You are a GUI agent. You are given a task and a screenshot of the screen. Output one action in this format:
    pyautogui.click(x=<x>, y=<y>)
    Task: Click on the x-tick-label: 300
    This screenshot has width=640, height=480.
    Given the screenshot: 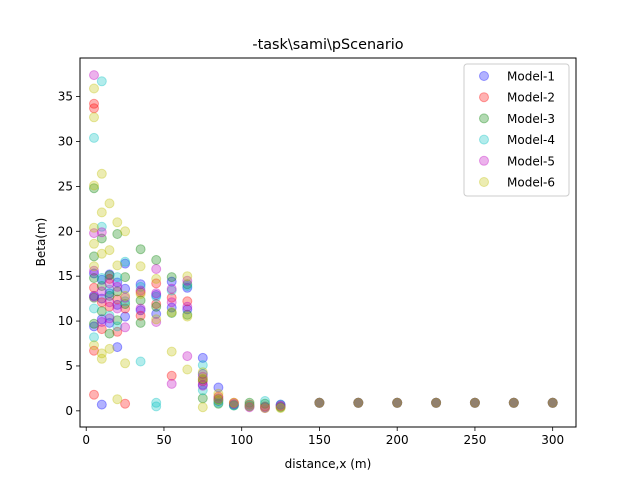 What is the action you would take?
    pyautogui.click(x=552, y=440)
    